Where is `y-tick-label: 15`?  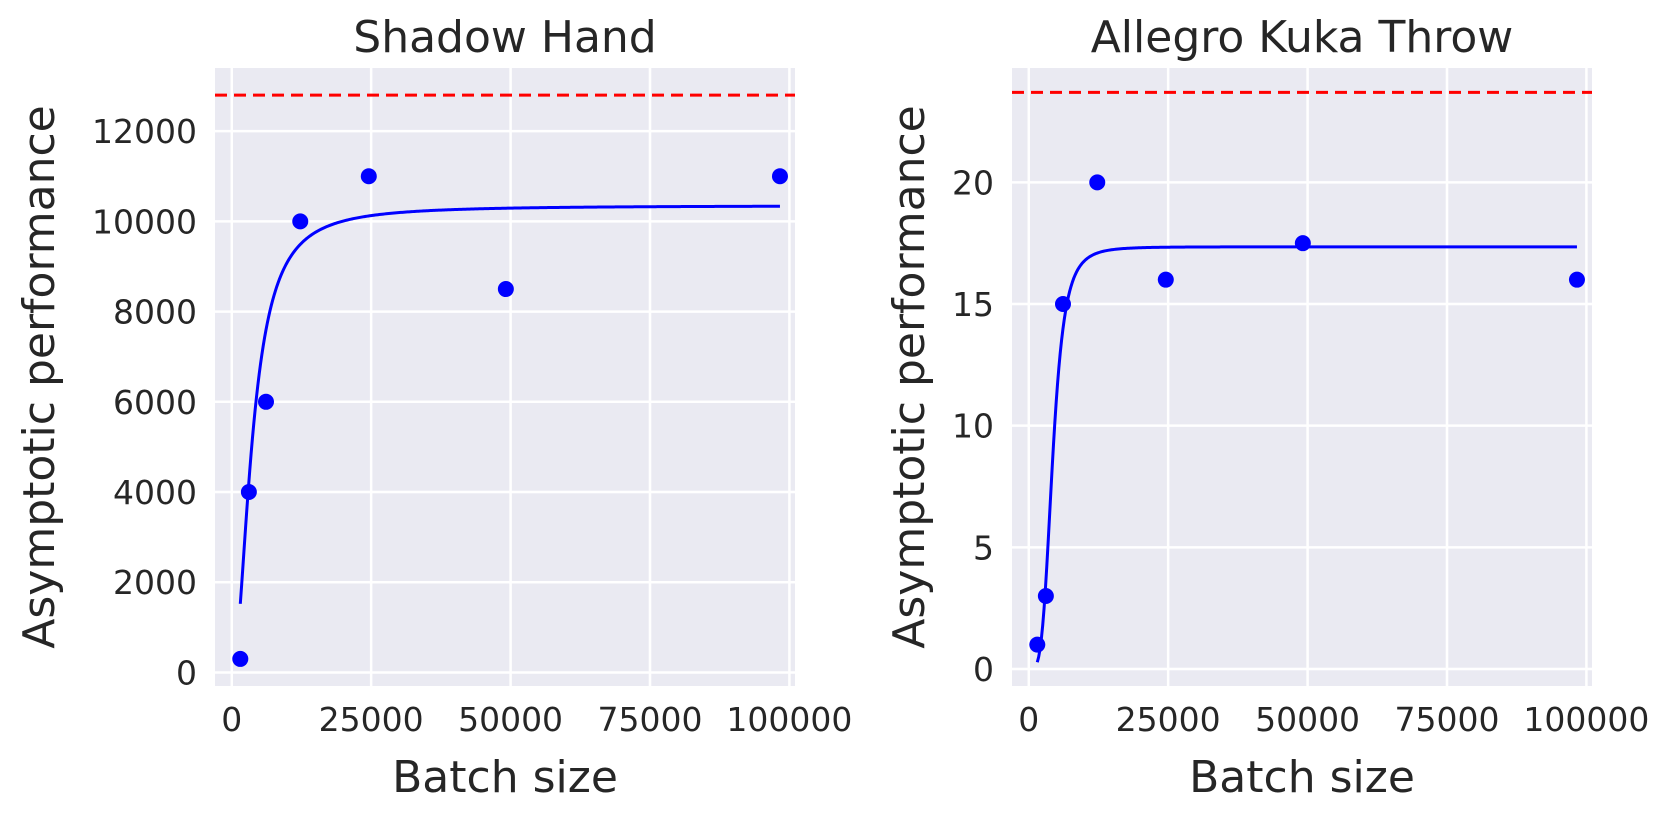
y-tick-label: 15 is located at coordinates (973, 304).